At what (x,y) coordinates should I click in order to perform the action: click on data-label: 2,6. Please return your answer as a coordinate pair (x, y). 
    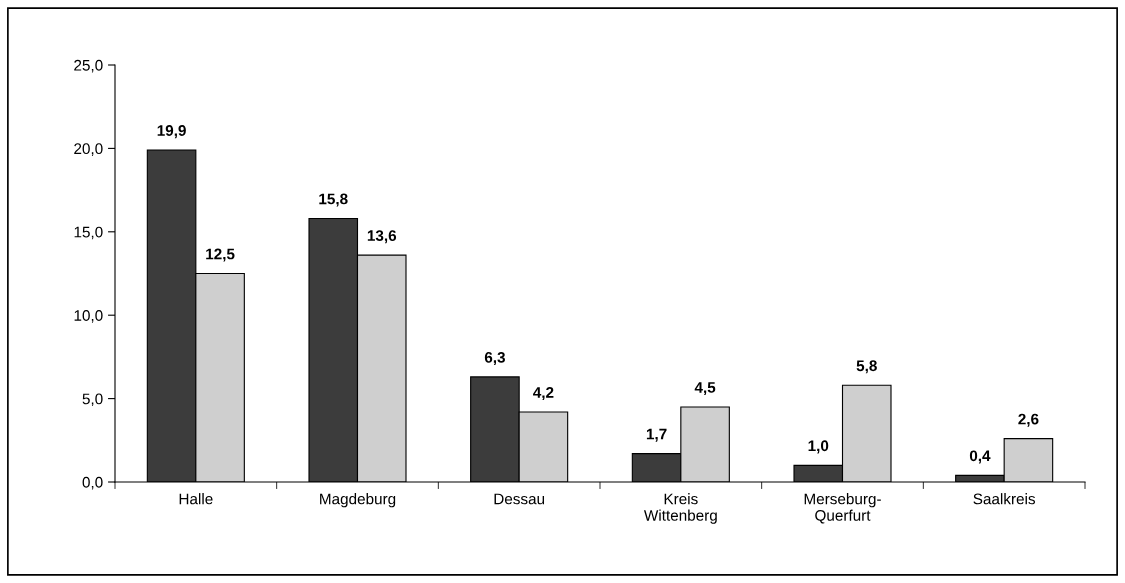
    Looking at the image, I should click on (1028, 420).